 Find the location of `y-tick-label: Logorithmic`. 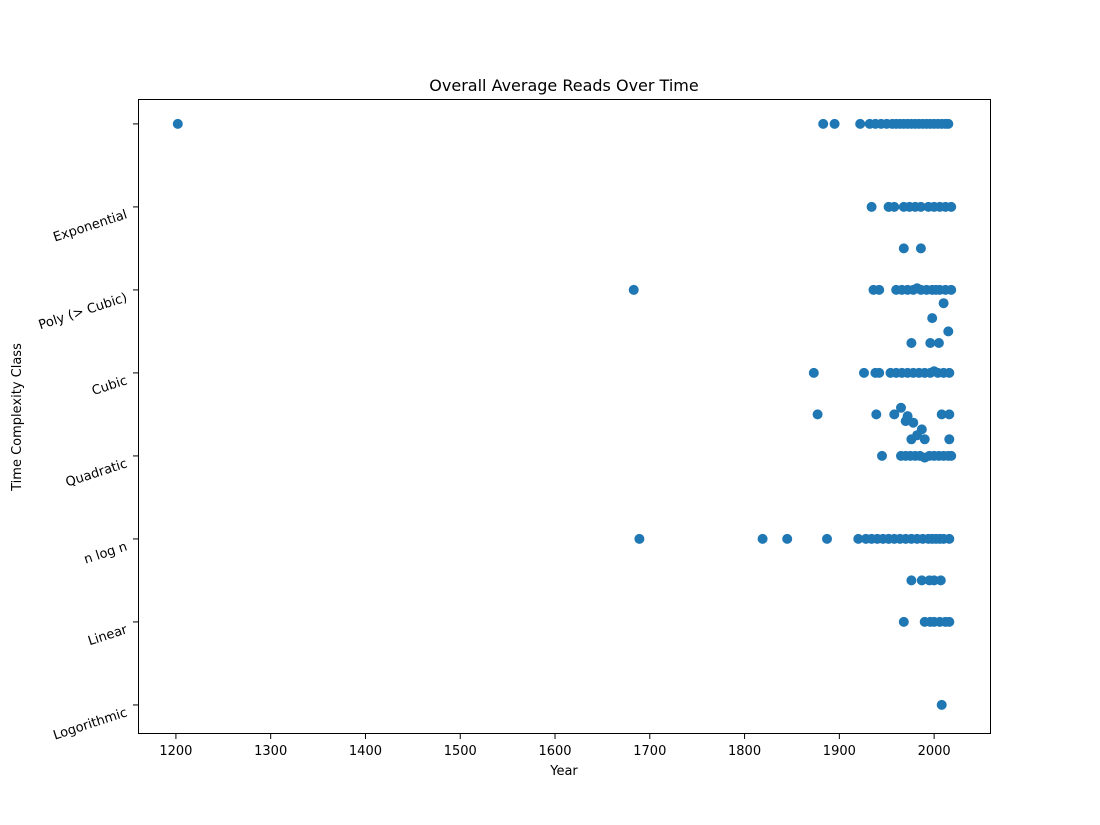

y-tick-label: Logorithmic is located at coordinates (90, 724).